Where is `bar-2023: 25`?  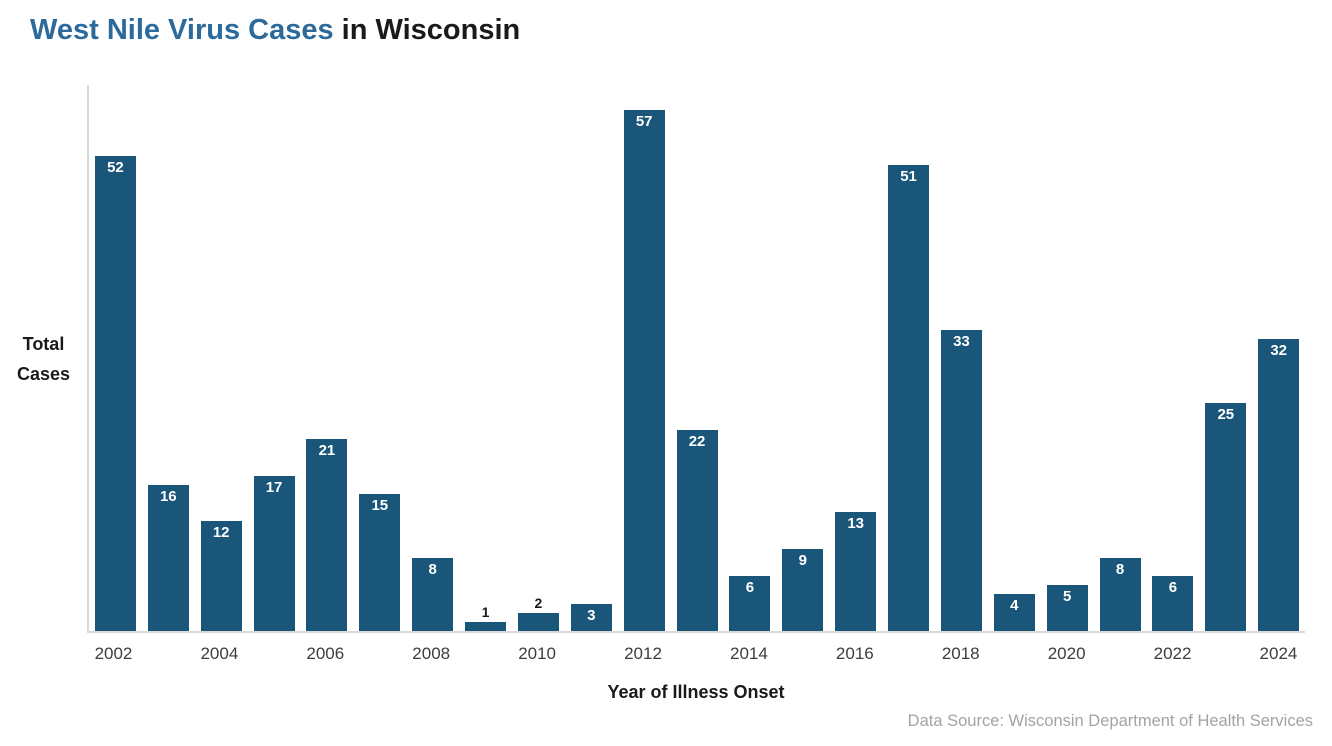 bar-2023: 25 is located at coordinates (1226, 517).